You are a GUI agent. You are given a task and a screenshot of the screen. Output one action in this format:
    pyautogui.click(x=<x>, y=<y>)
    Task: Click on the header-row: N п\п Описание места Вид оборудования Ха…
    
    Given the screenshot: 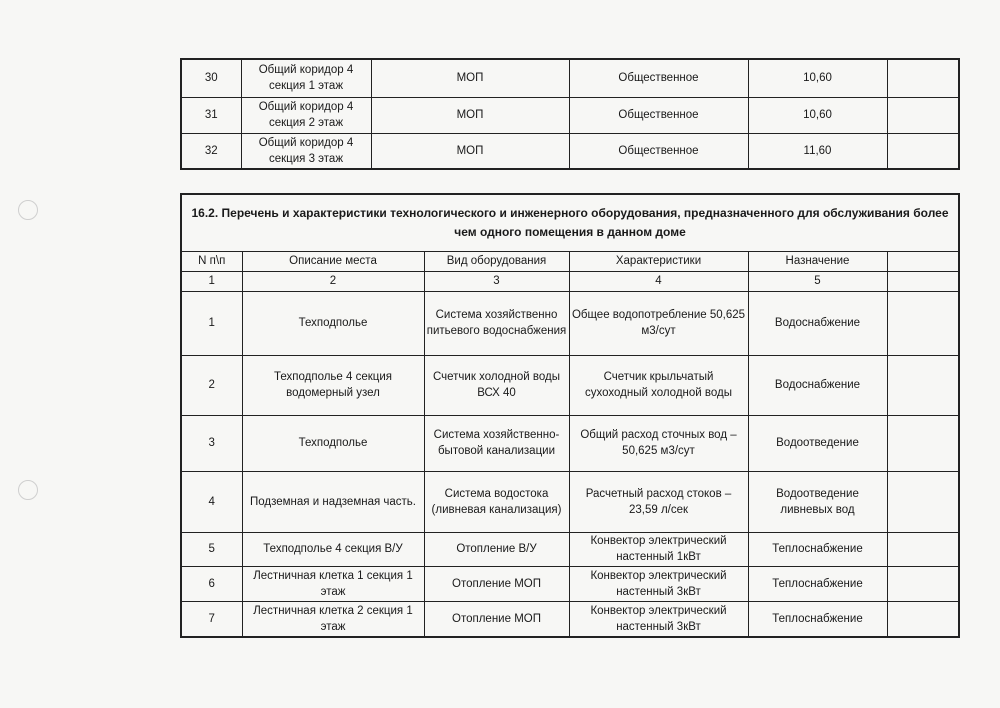 What is the action you would take?
    pyautogui.click(x=570, y=261)
    